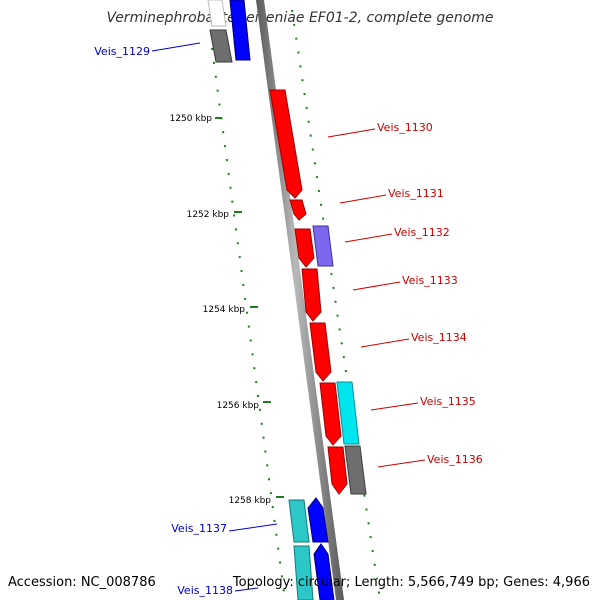  Describe the element at coordinates (191, 119) in the screenshot. I see `tick-label: 1250 kbp` at that location.